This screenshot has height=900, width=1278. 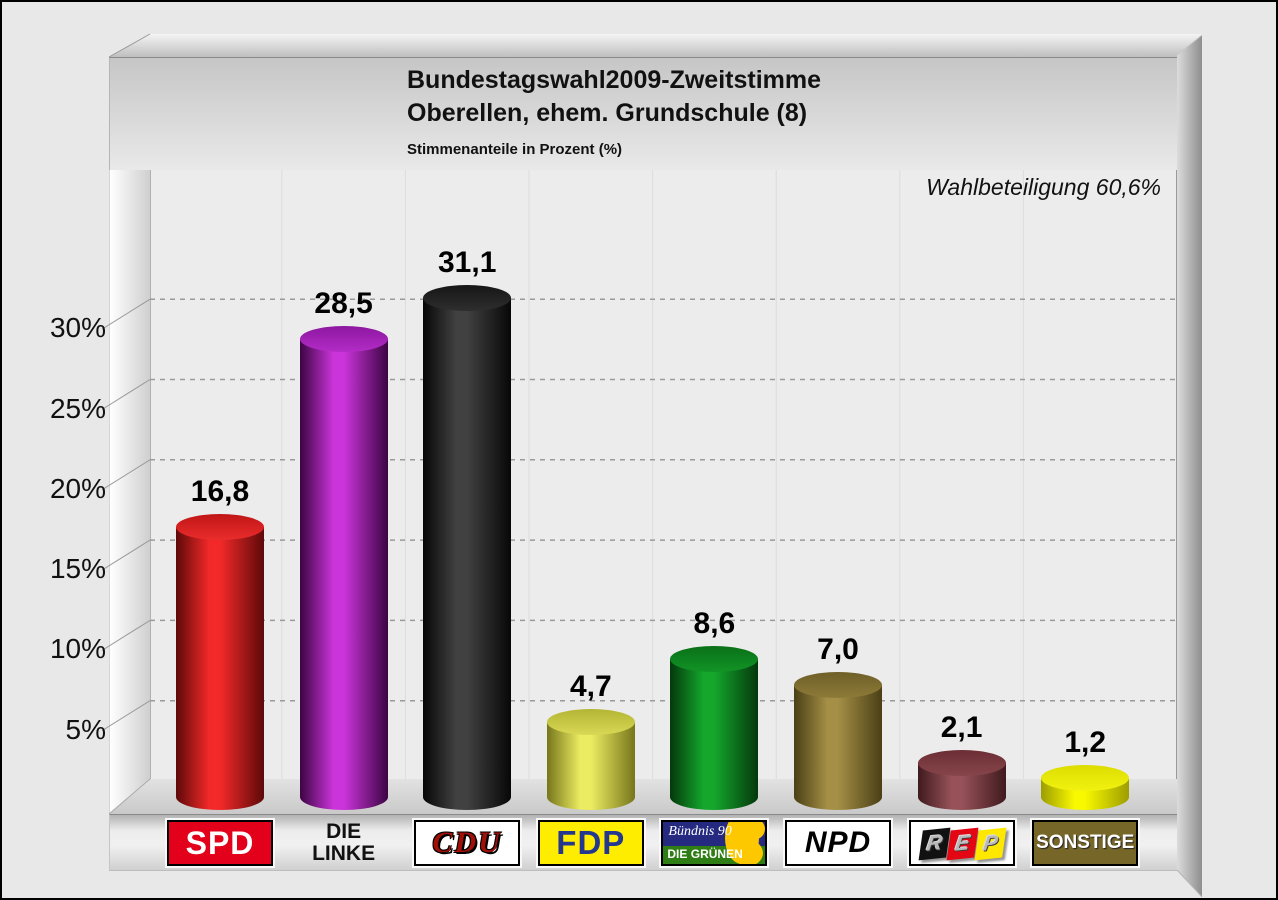 What do you see at coordinates (220, 527) in the screenshot?
I see `bar-spd-top-cap` at bounding box center [220, 527].